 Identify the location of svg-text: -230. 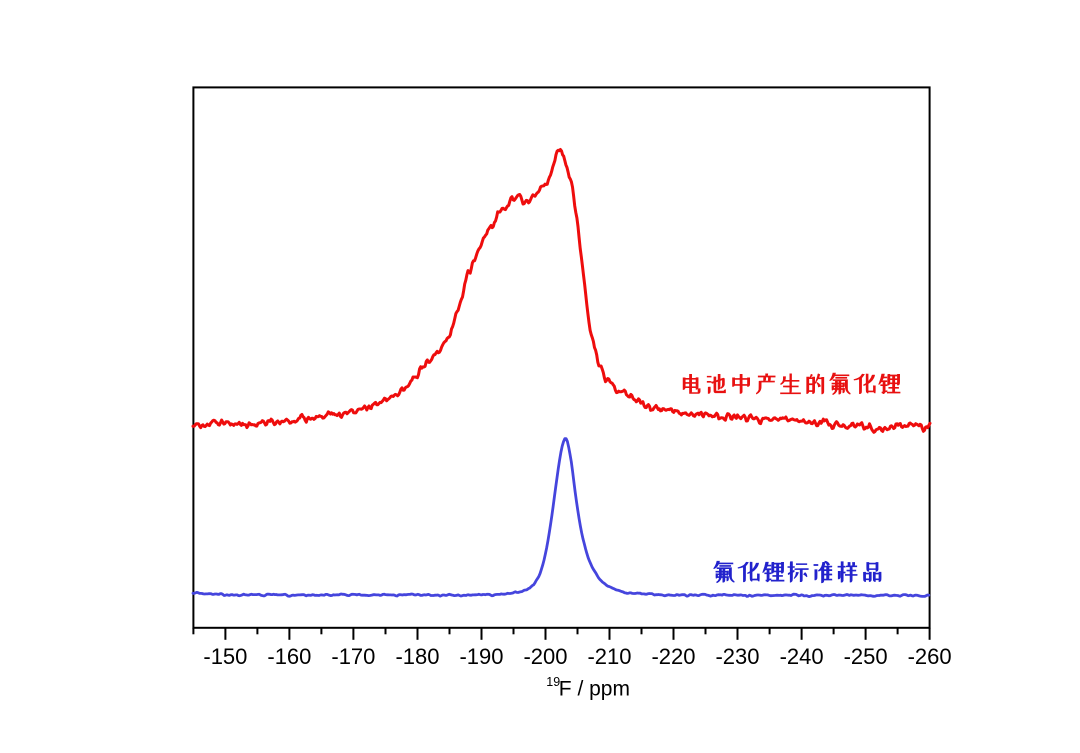
(737, 656).